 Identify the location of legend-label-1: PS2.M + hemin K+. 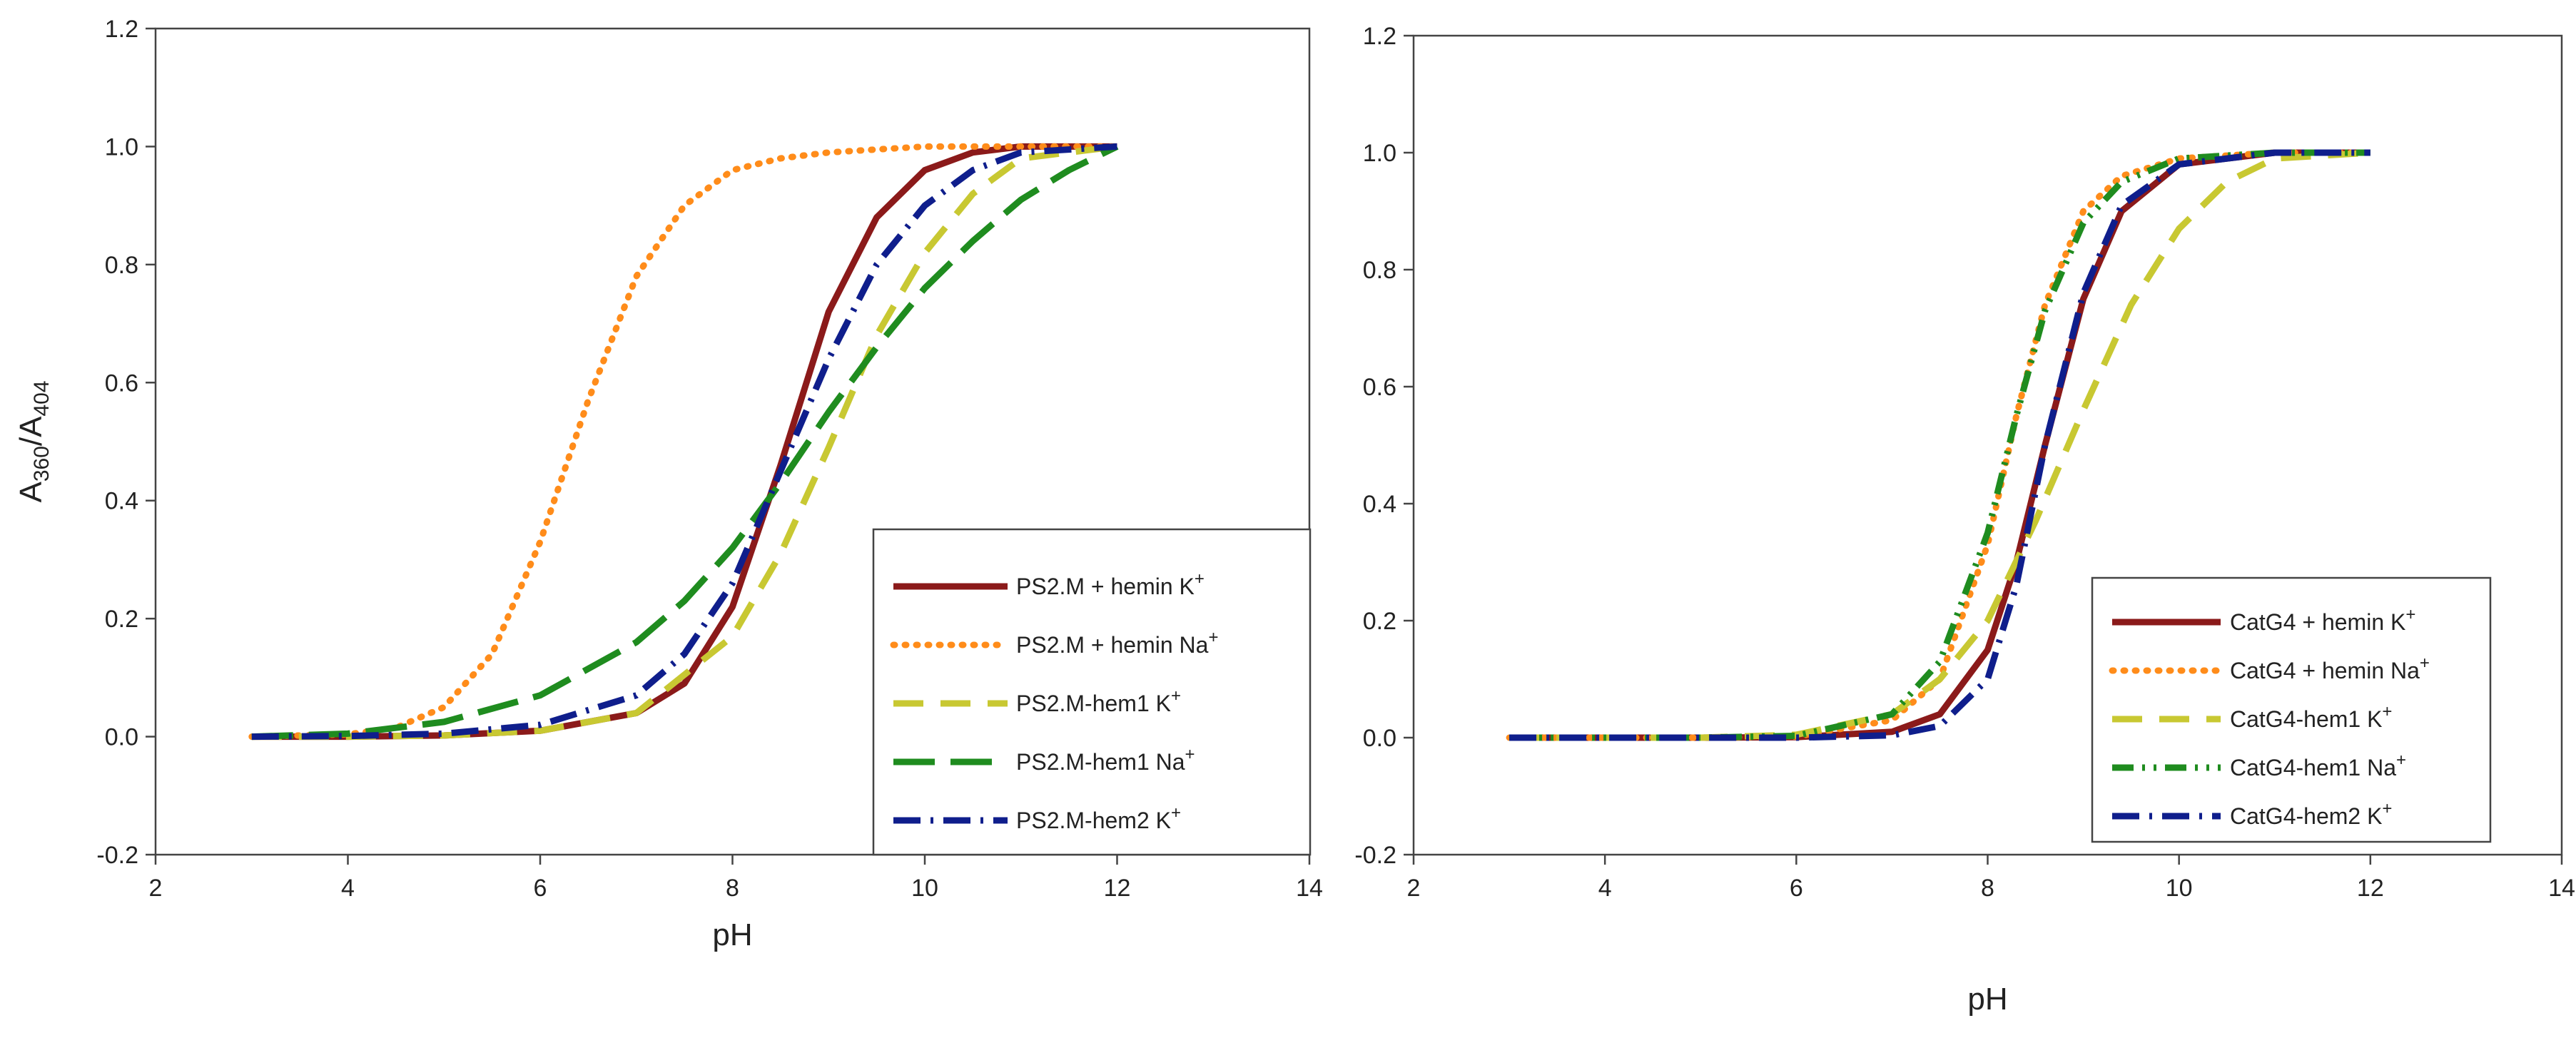
(1110, 584).